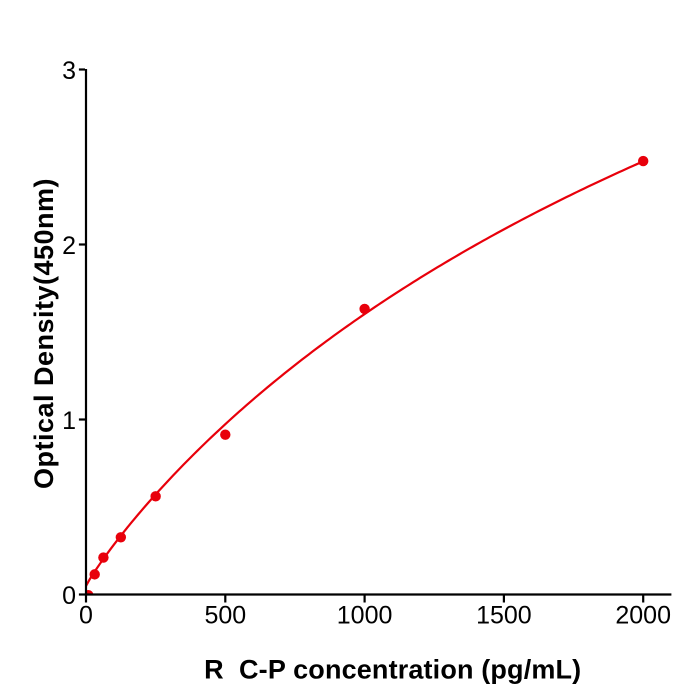 The image size is (700, 700). What do you see at coordinates (504, 616) in the screenshot?
I see `svg-text: 1500` at bounding box center [504, 616].